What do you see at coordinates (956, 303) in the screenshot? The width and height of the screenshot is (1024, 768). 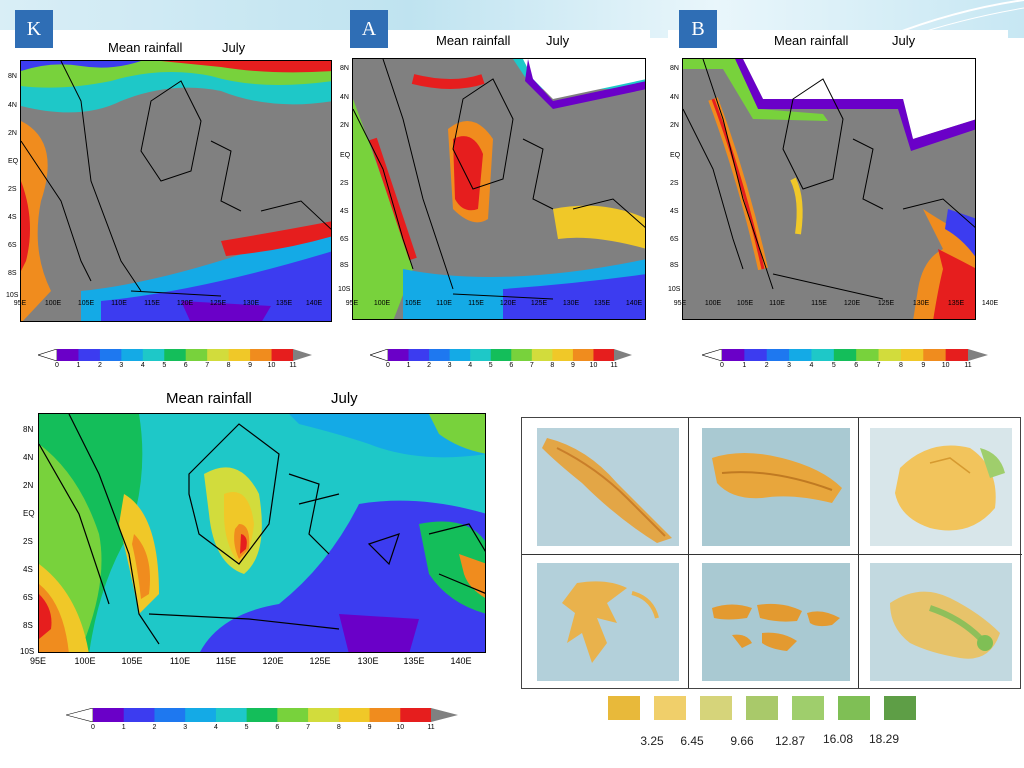 I see `panel-b-xtick: 135E` at bounding box center [956, 303].